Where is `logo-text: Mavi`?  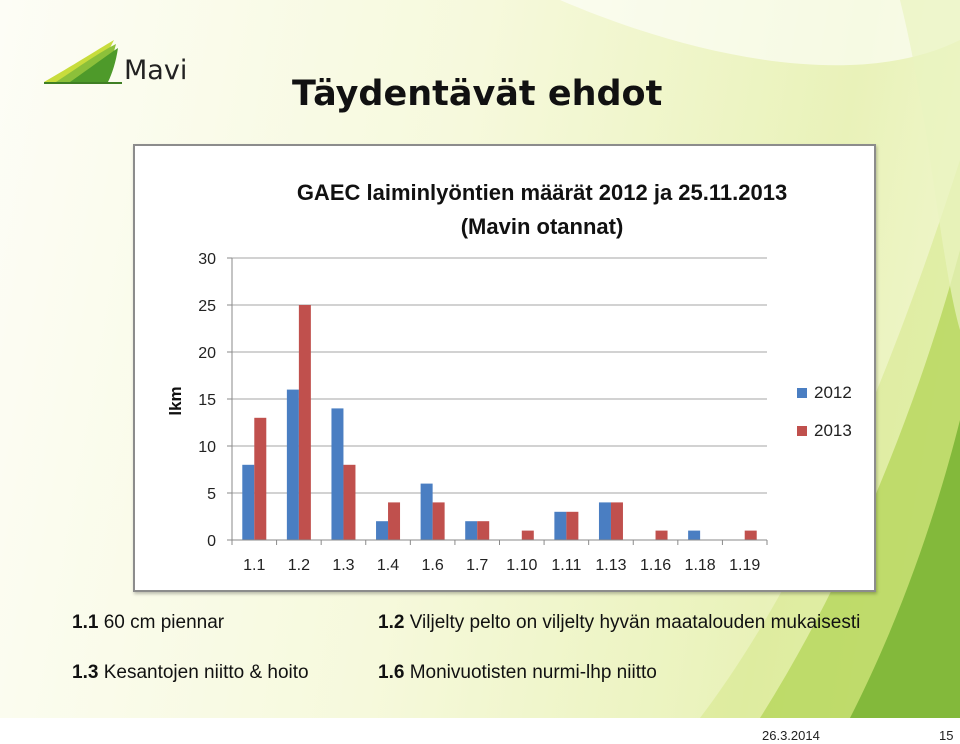 logo-text: Mavi is located at coordinates (156, 70).